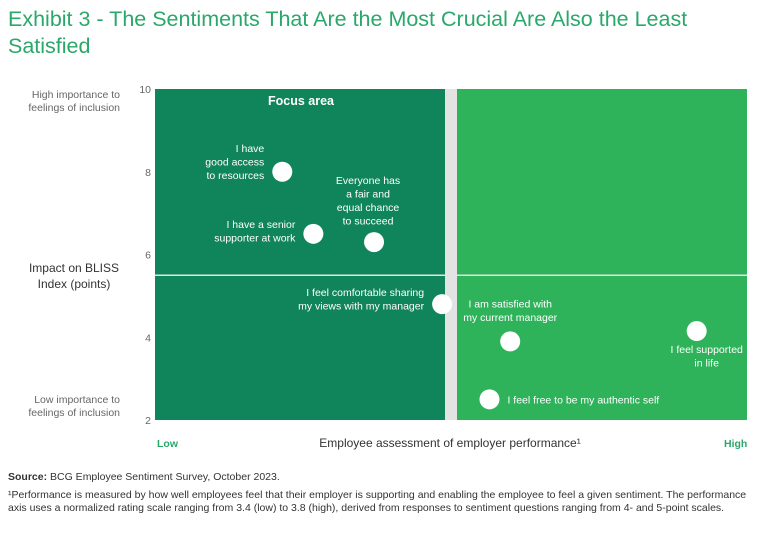  What do you see at coordinates (167, 444) in the screenshot?
I see `x-axis-low-label: Low` at bounding box center [167, 444].